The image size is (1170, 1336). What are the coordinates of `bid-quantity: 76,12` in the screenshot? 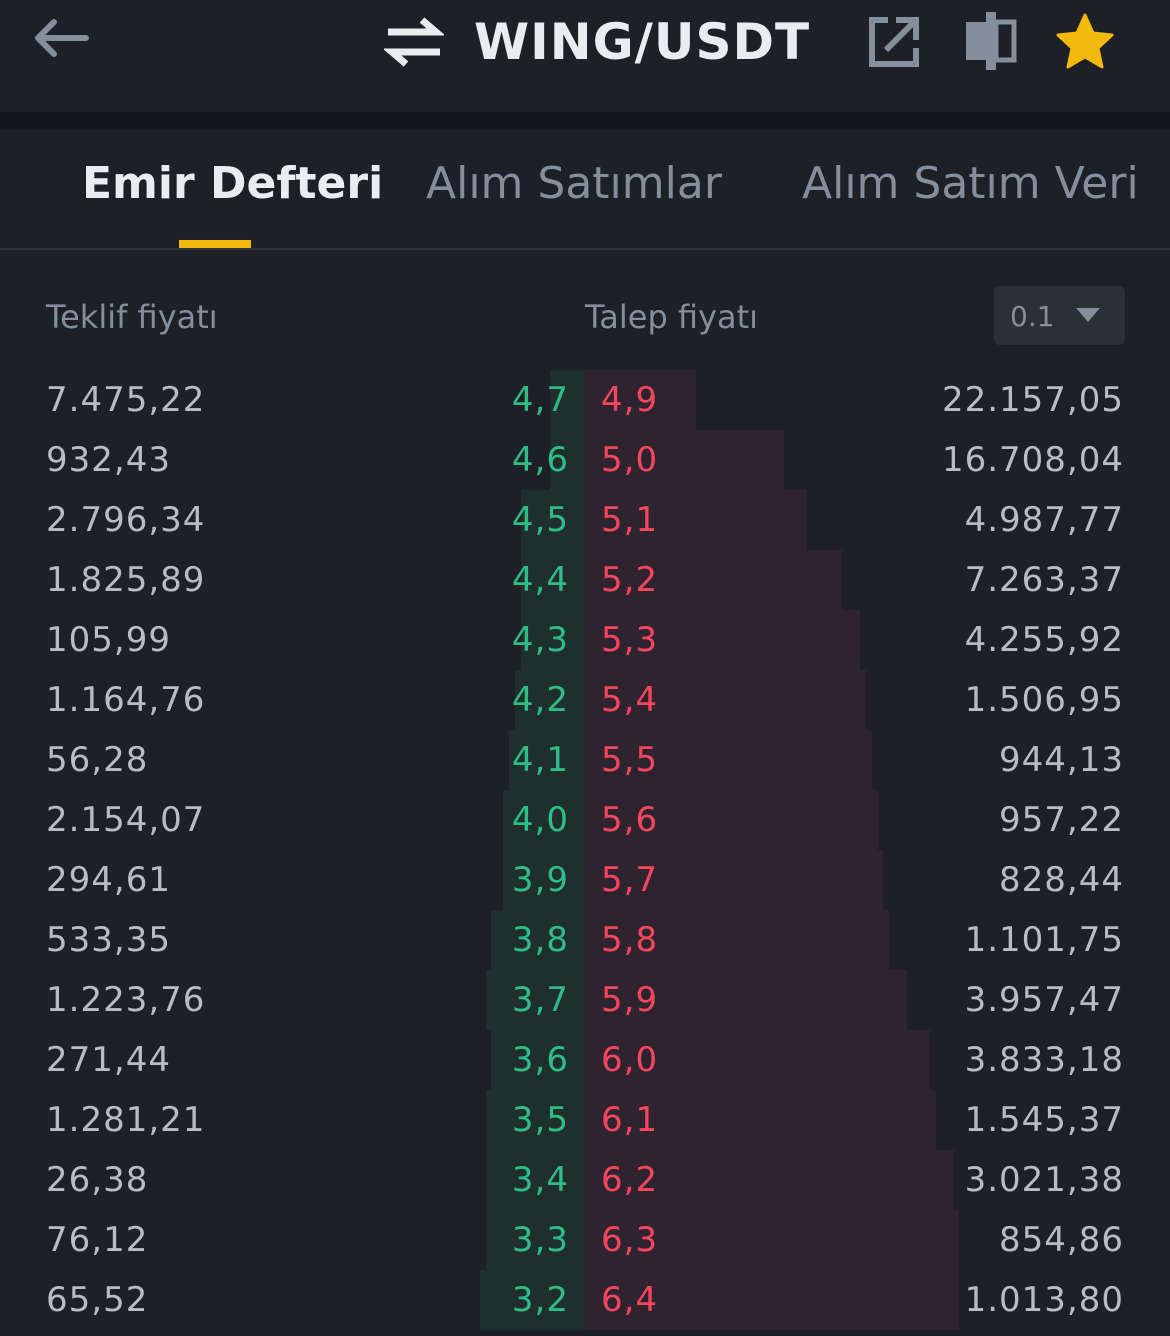 It's located at (97, 1240).